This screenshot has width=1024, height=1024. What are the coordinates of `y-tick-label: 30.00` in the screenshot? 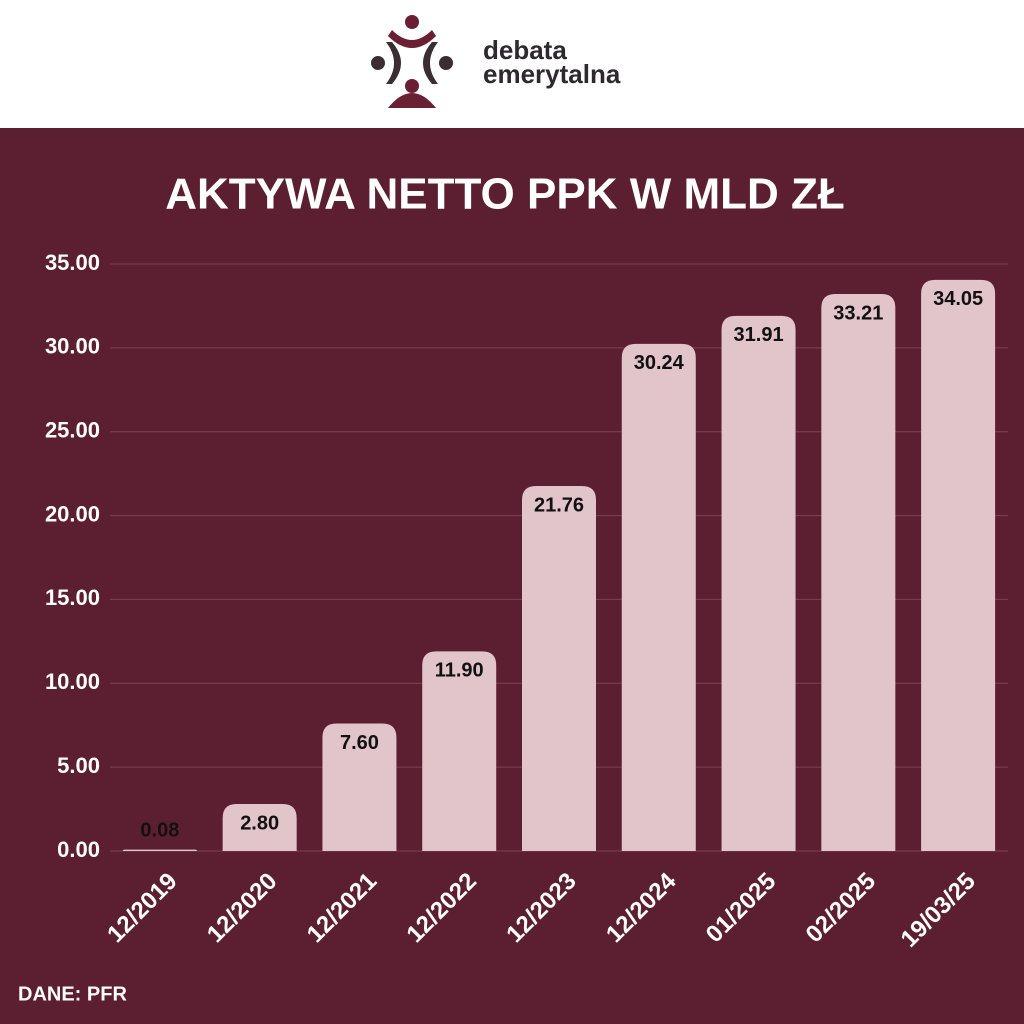 It's located at (72, 346).